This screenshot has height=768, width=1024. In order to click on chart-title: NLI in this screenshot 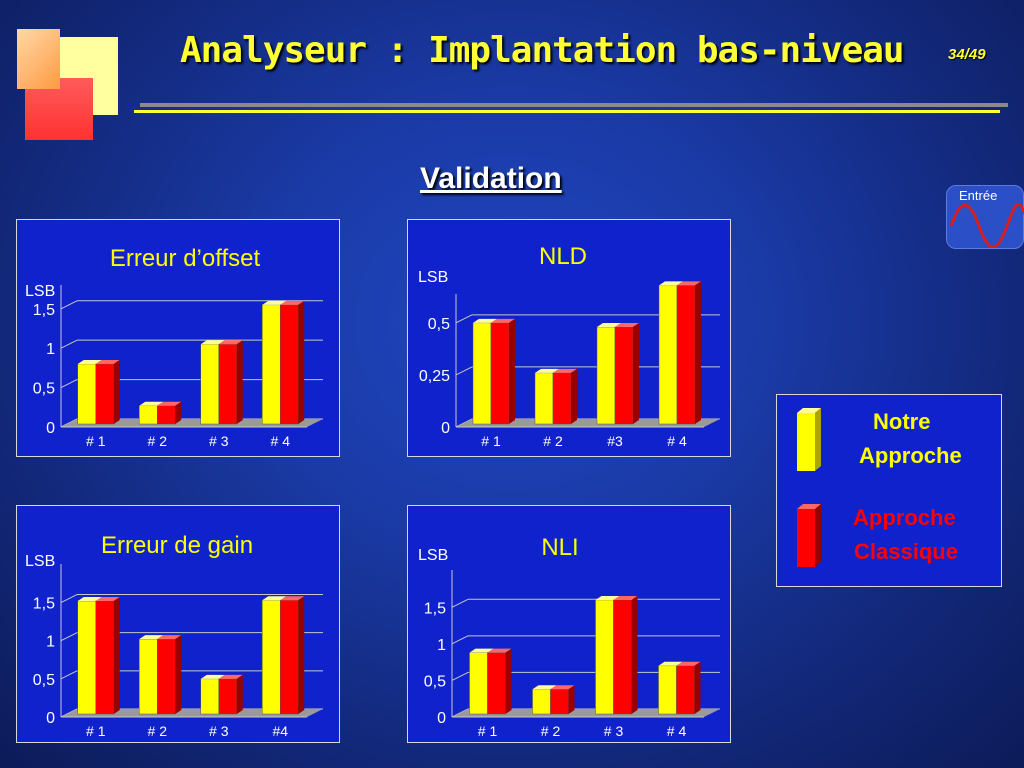, I will do `click(559, 547)`.